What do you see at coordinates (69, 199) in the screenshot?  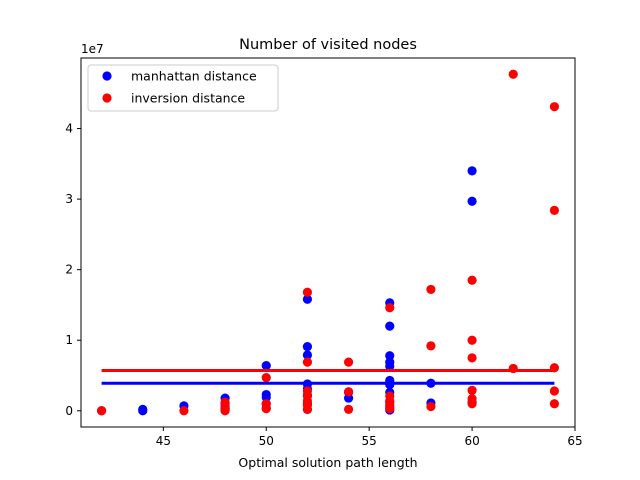 I see `y-tick-label: 3` at bounding box center [69, 199].